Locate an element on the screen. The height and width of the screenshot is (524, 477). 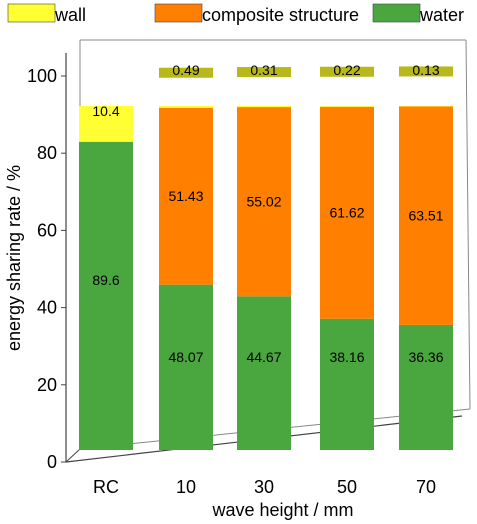
y-tick-label: 0 is located at coordinates (52, 462).